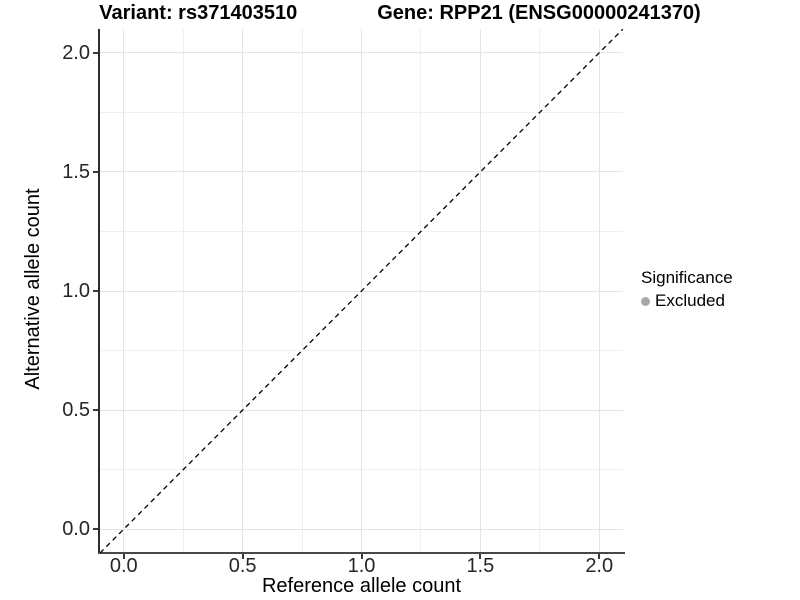  I want to click on x-tick-label: 1.0, so click(361, 566).